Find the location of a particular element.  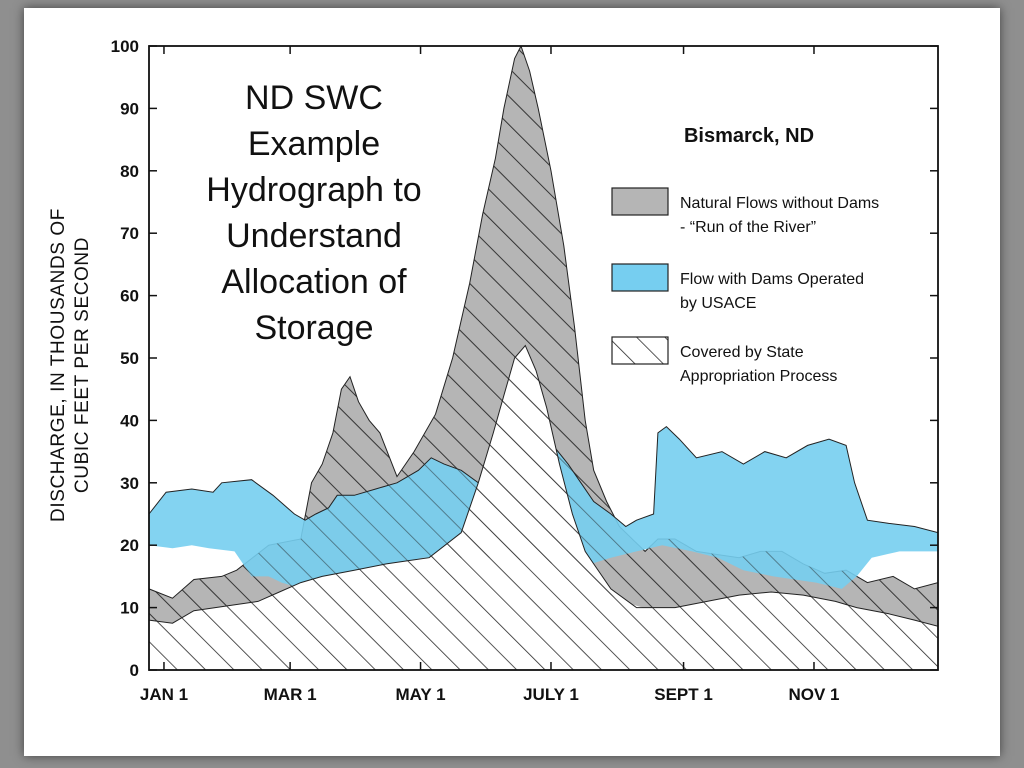

legend-label-natural-flows-line-1: Natural Flows without Dams is located at coordinates (779, 203).